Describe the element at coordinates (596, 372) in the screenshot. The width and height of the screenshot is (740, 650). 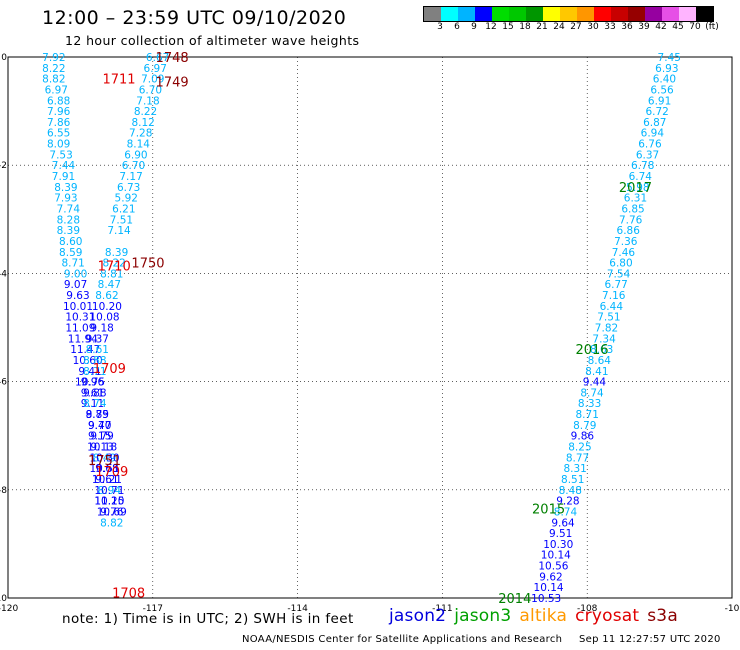
I see `wave-height-point: 8.41` at that location.